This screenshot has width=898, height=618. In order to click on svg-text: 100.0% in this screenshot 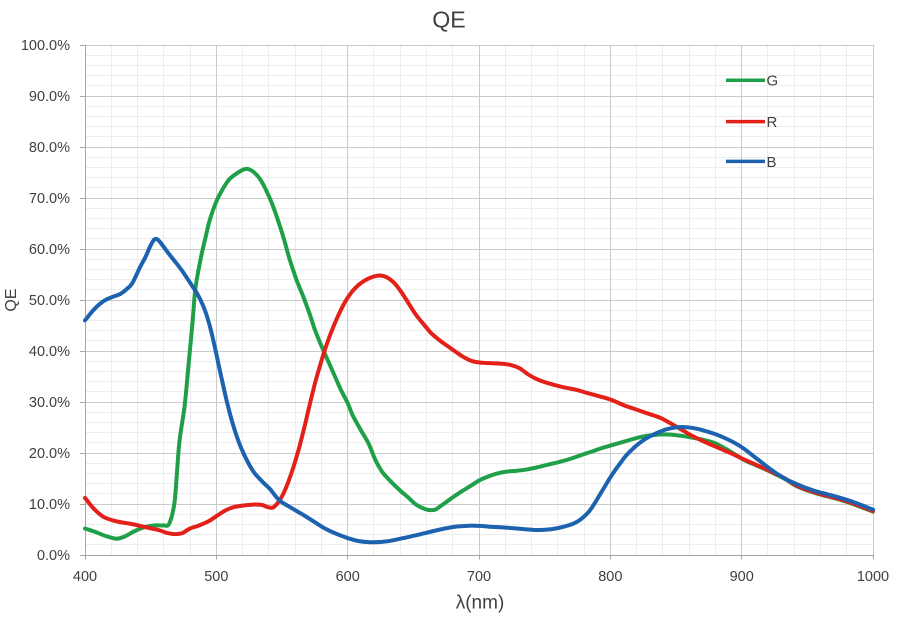, I will do `click(45, 46)`.